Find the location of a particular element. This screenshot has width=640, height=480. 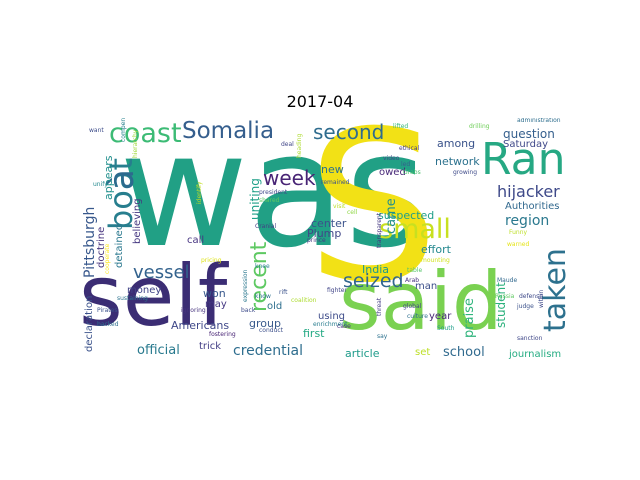

word-americans: Americans is located at coordinates (200, 325).